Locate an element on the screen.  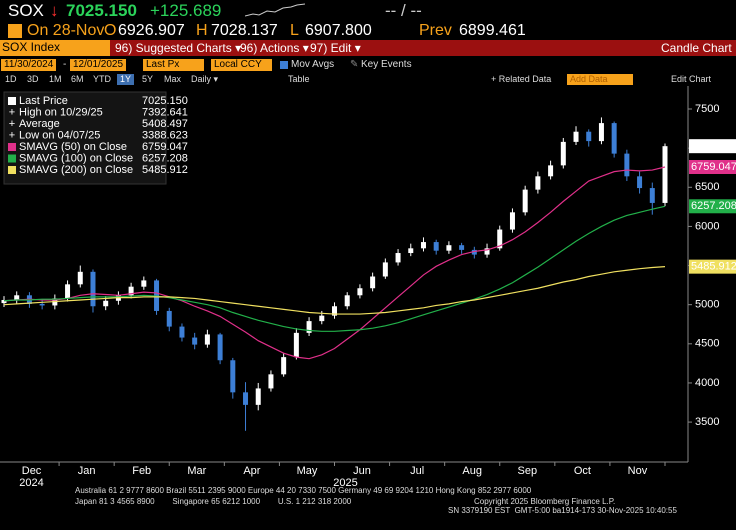
legend-value: 6759.047 is located at coordinates (165, 147).